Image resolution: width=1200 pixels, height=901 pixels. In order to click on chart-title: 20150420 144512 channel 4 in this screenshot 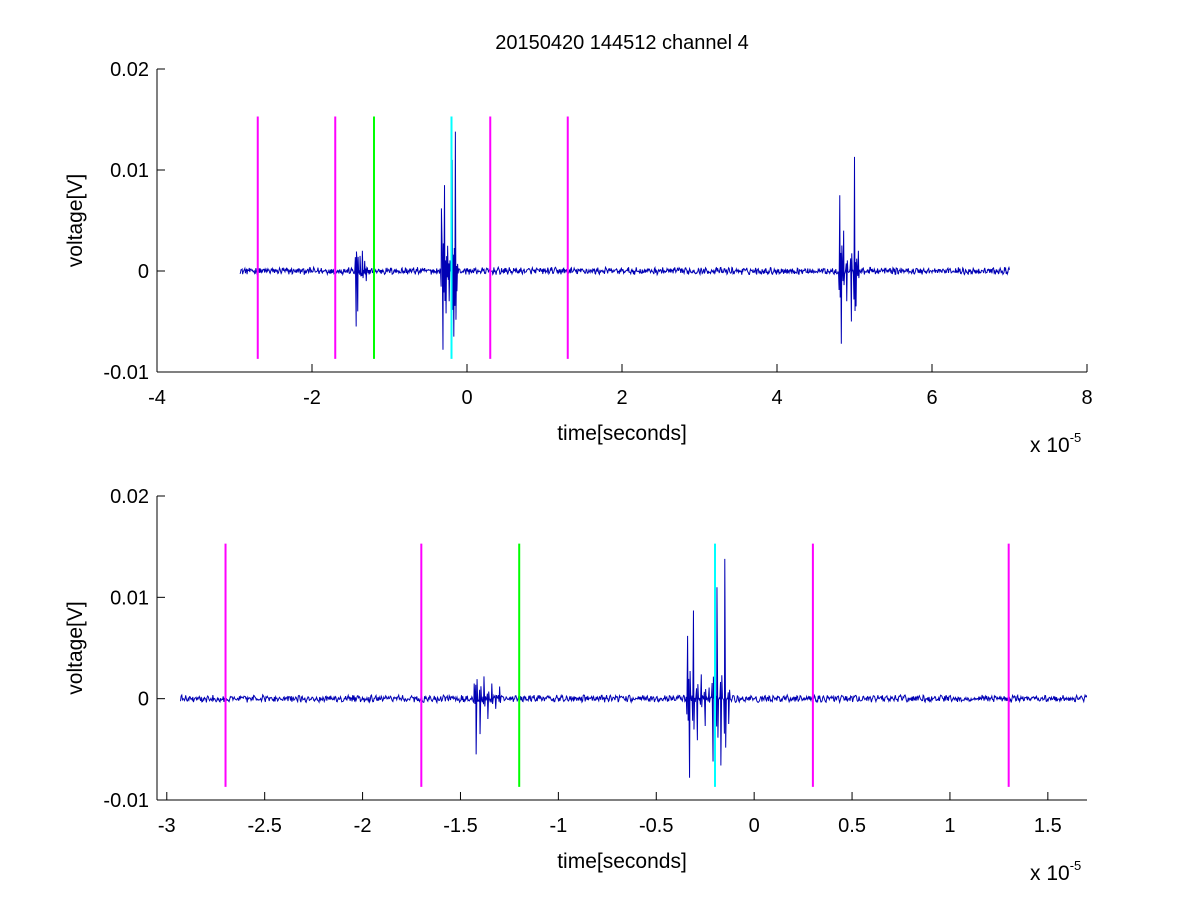, I will do `click(622, 43)`.